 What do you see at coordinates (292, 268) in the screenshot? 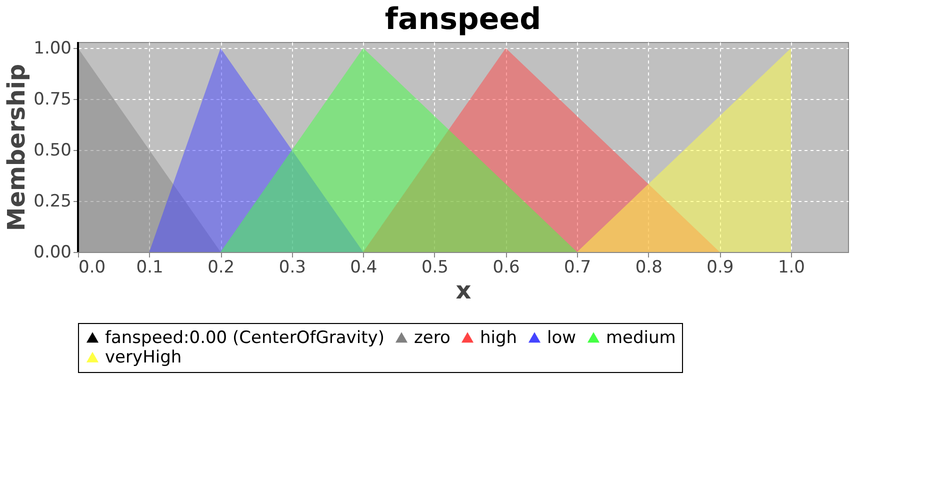
I see `x-tick-label: 0.3` at bounding box center [292, 268].